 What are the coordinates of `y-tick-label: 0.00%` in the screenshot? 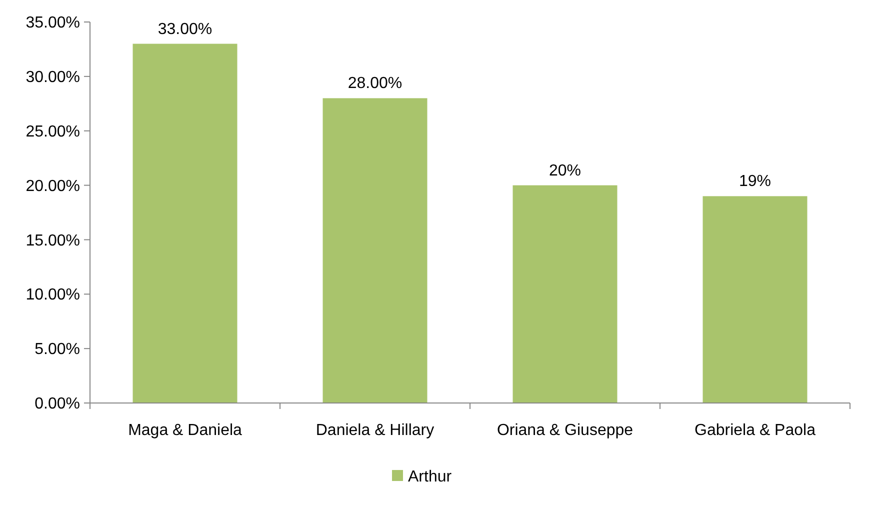 It's located at (57, 404).